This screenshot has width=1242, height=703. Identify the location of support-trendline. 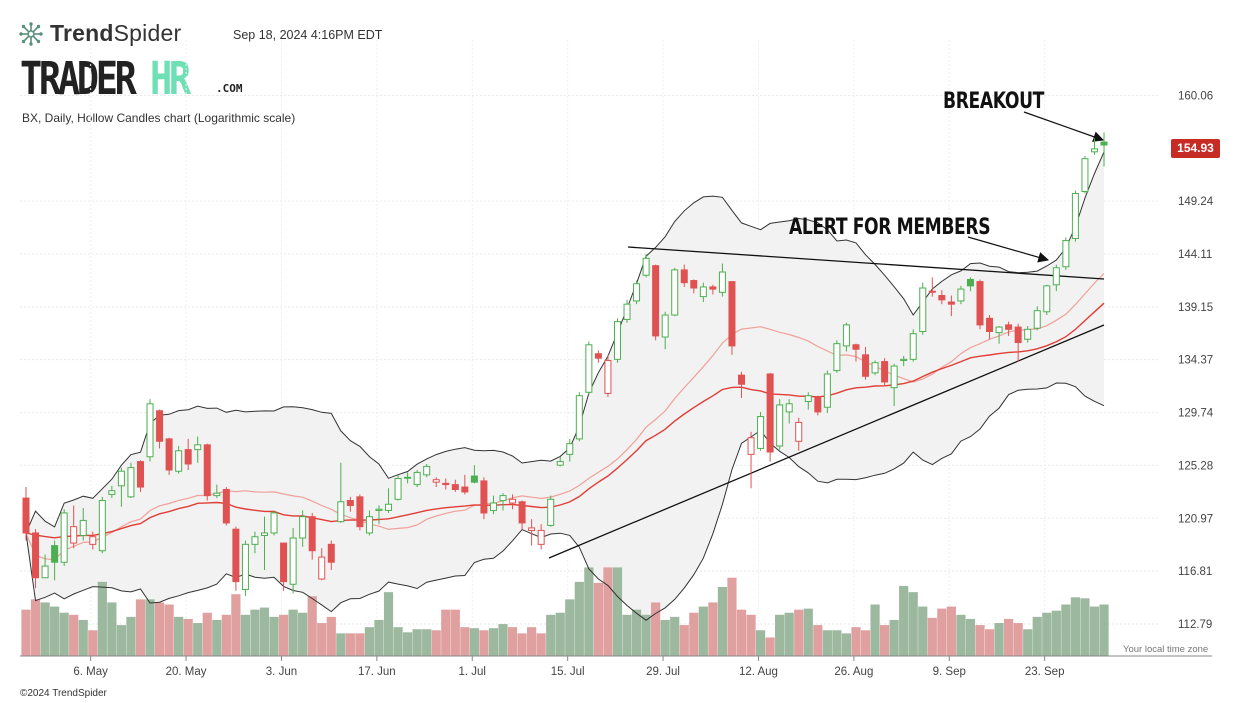
(826, 441).